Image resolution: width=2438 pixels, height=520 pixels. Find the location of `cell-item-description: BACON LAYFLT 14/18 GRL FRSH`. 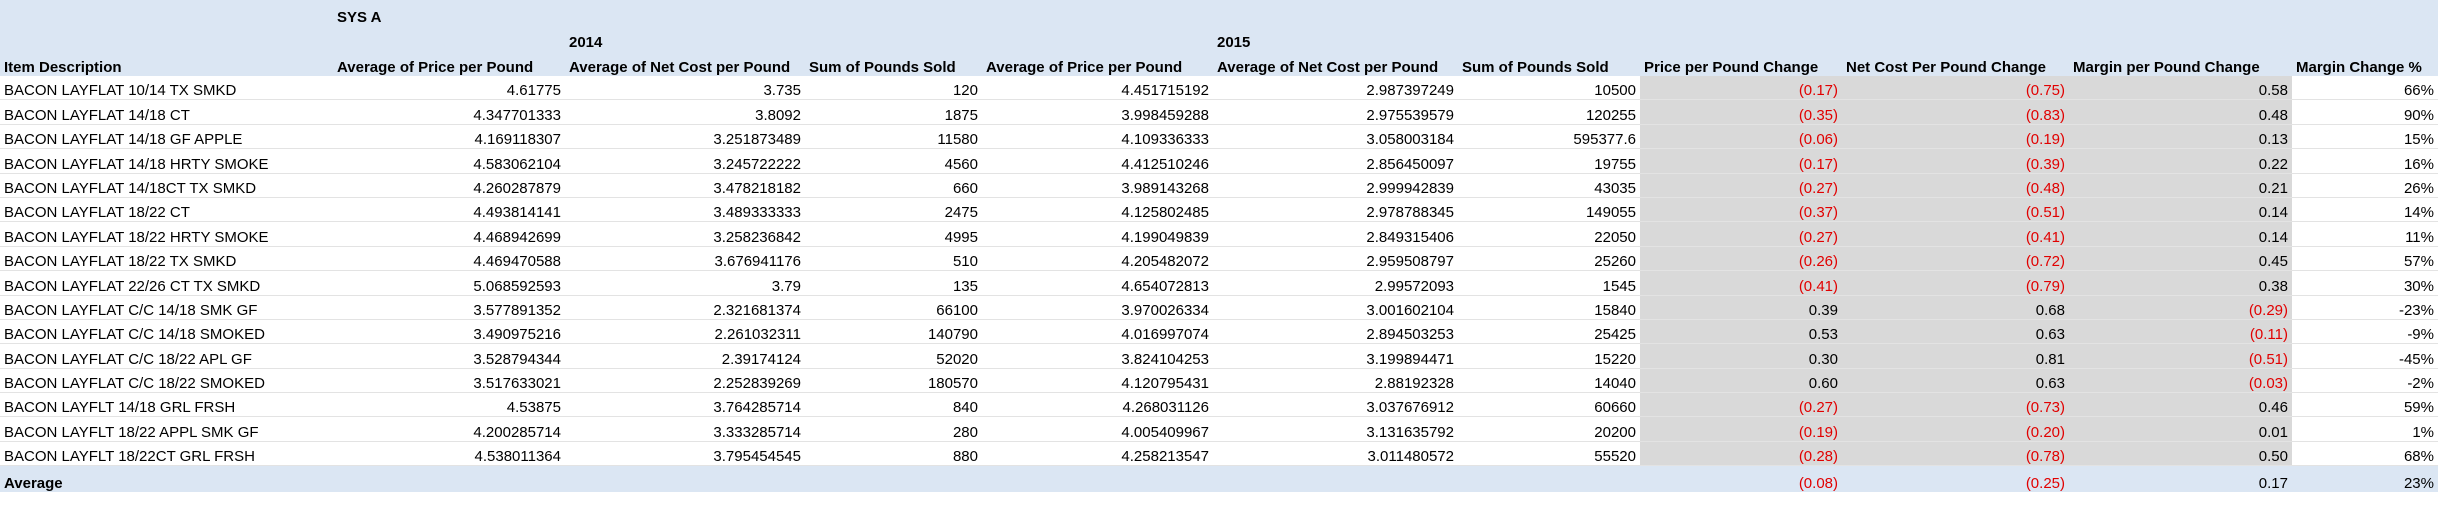

cell-item-description: BACON LAYFLT 14/18 GRL FRSH is located at coordinates (166, 405).